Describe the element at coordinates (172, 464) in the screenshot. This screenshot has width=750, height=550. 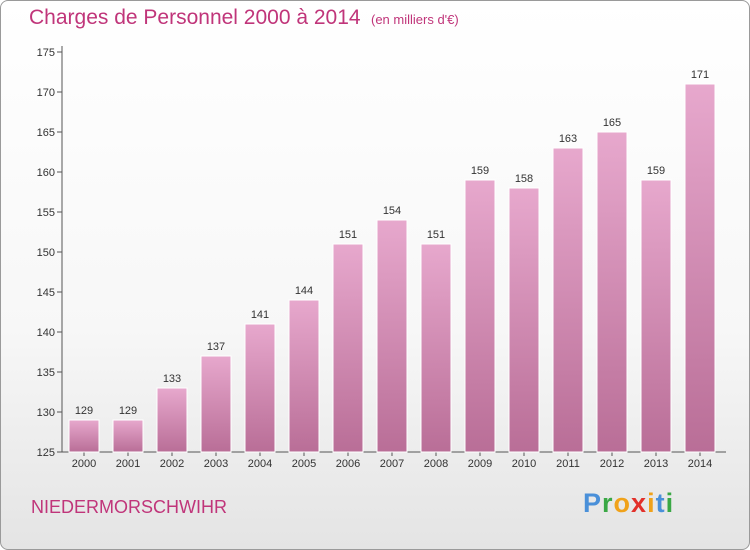
I see `x-tick-label: 2002` at that location.